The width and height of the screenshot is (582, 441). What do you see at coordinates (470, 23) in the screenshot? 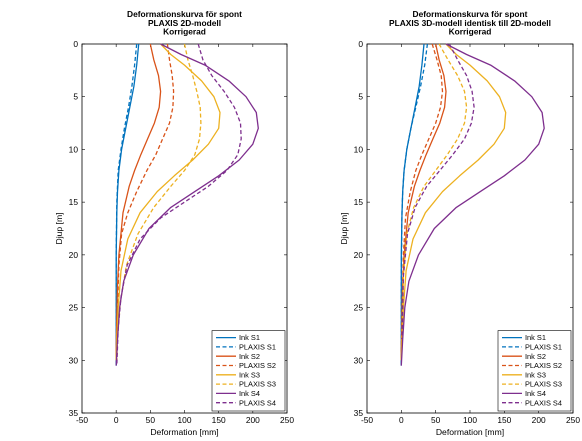
I see `chart-title-line: PLAXIS 3D-modell identisk till 2D-modell` at bounding box center [470, 23].